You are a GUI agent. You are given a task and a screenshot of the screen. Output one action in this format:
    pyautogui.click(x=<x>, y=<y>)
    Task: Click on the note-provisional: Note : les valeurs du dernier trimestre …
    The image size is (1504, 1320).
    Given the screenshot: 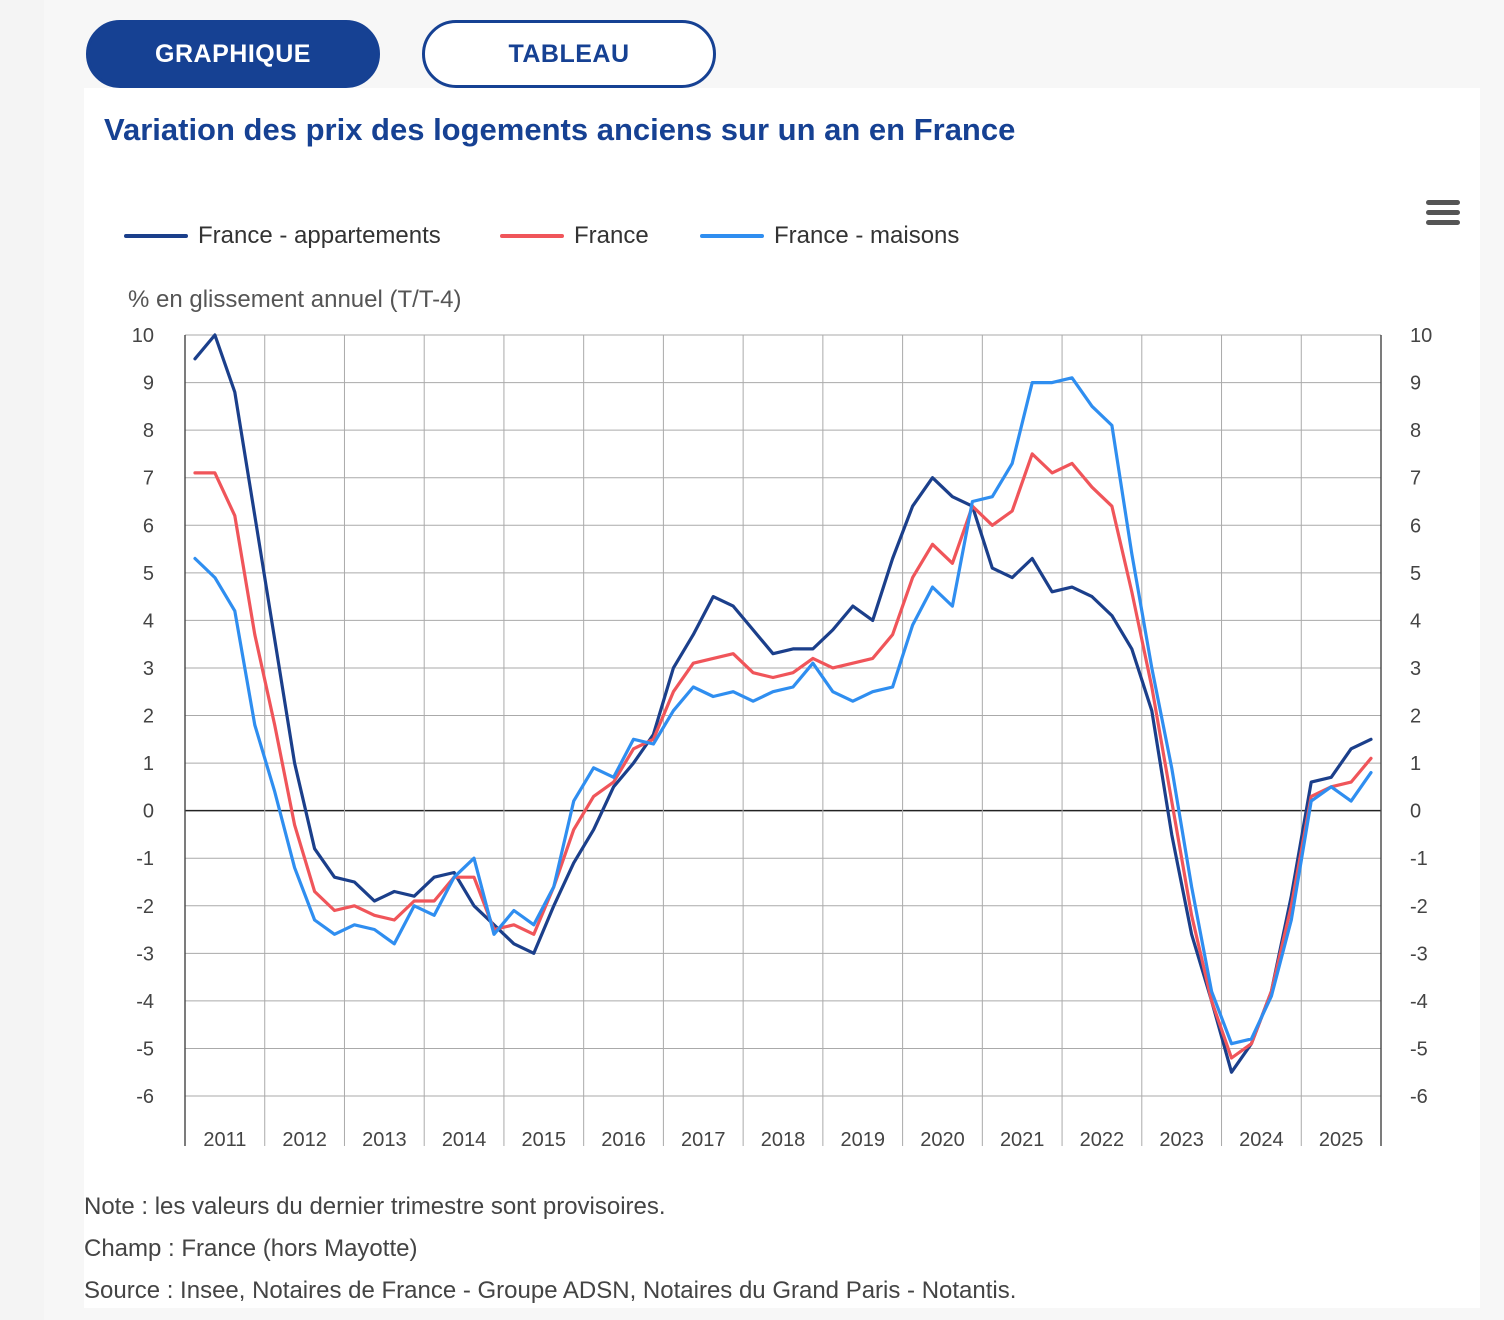 What is the action you would take?
    pyautogui.click(x=375, y=1206)
    